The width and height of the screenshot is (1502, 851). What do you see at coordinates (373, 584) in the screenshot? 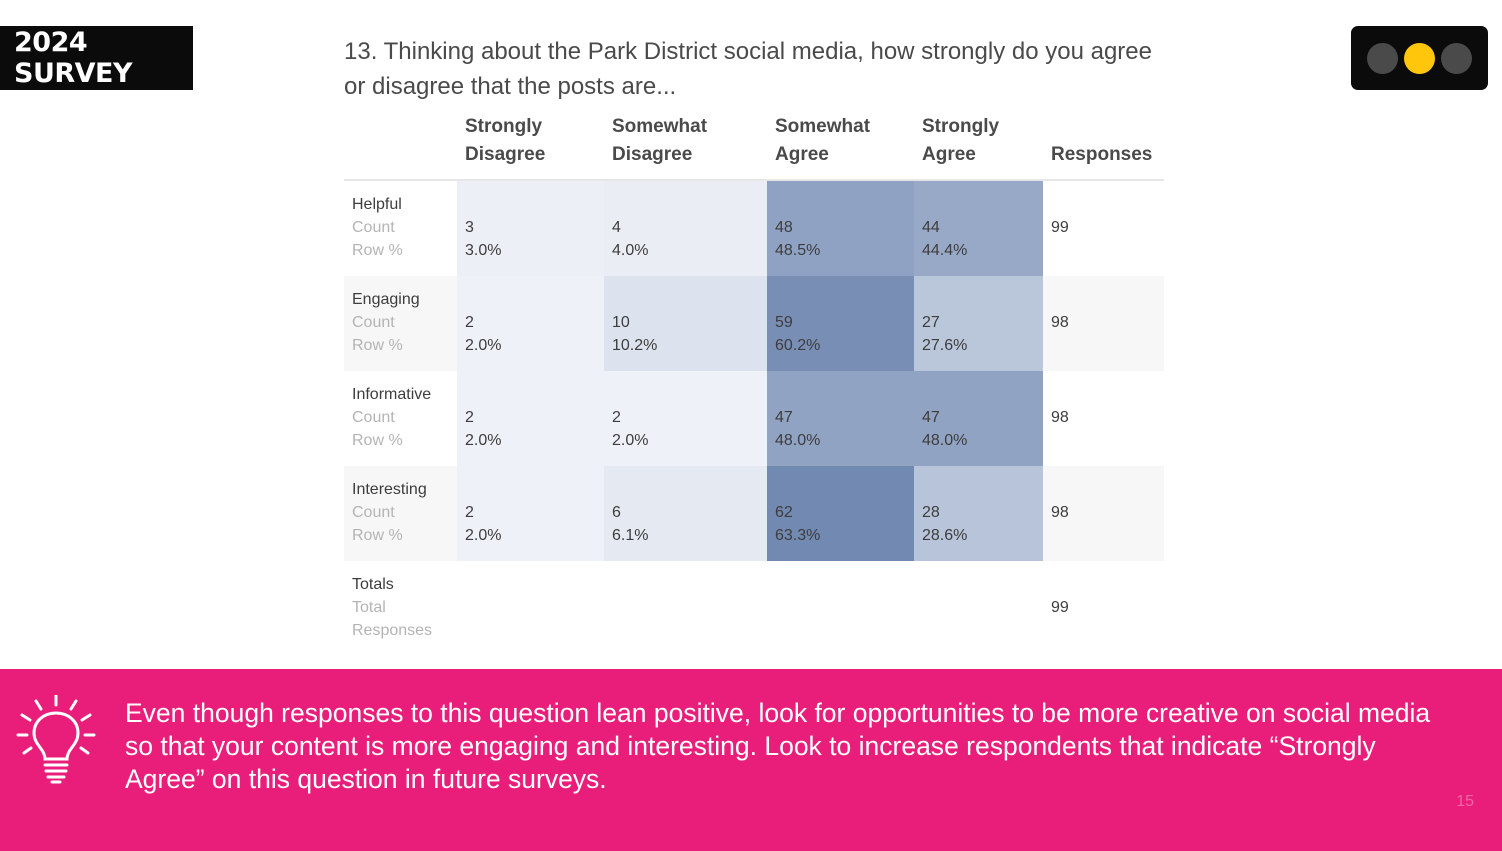
I see `totals-label: Totals` at bounding box center [373, 584].